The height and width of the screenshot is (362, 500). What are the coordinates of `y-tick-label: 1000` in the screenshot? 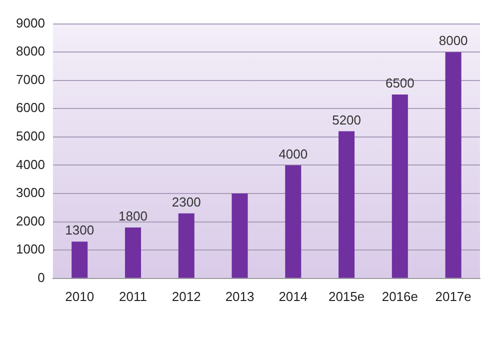 It's located at (30, 249).